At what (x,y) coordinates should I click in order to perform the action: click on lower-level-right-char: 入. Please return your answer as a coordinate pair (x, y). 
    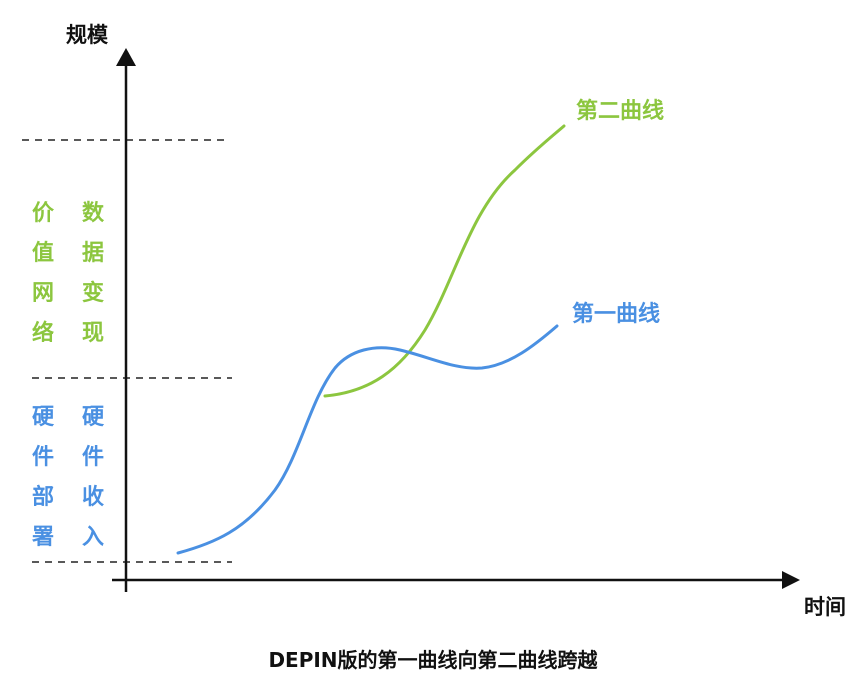
    Looking at the image, I should click on (93, 537).